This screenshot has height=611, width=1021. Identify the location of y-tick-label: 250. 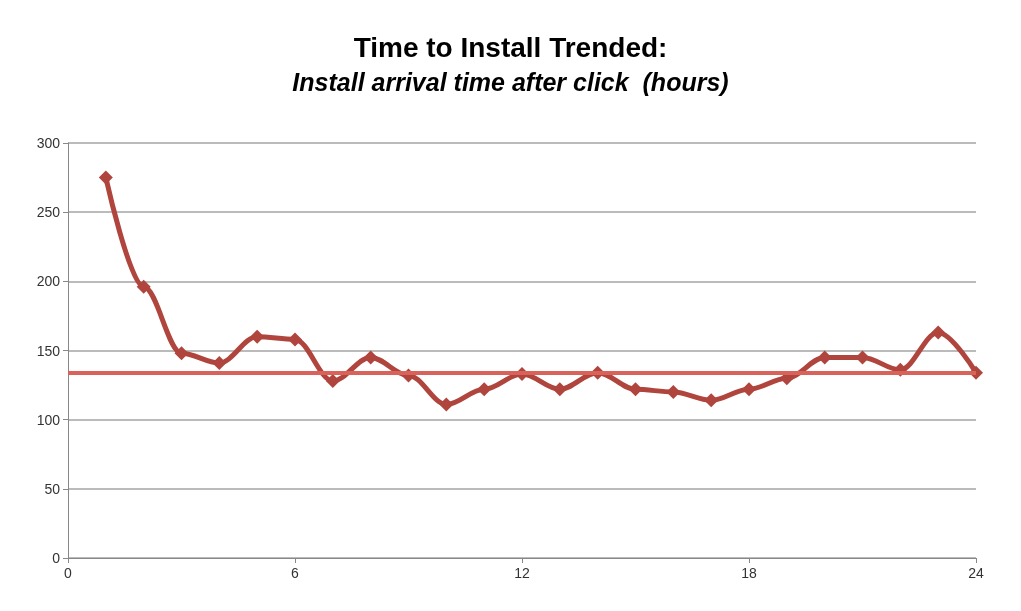
(48, 212).